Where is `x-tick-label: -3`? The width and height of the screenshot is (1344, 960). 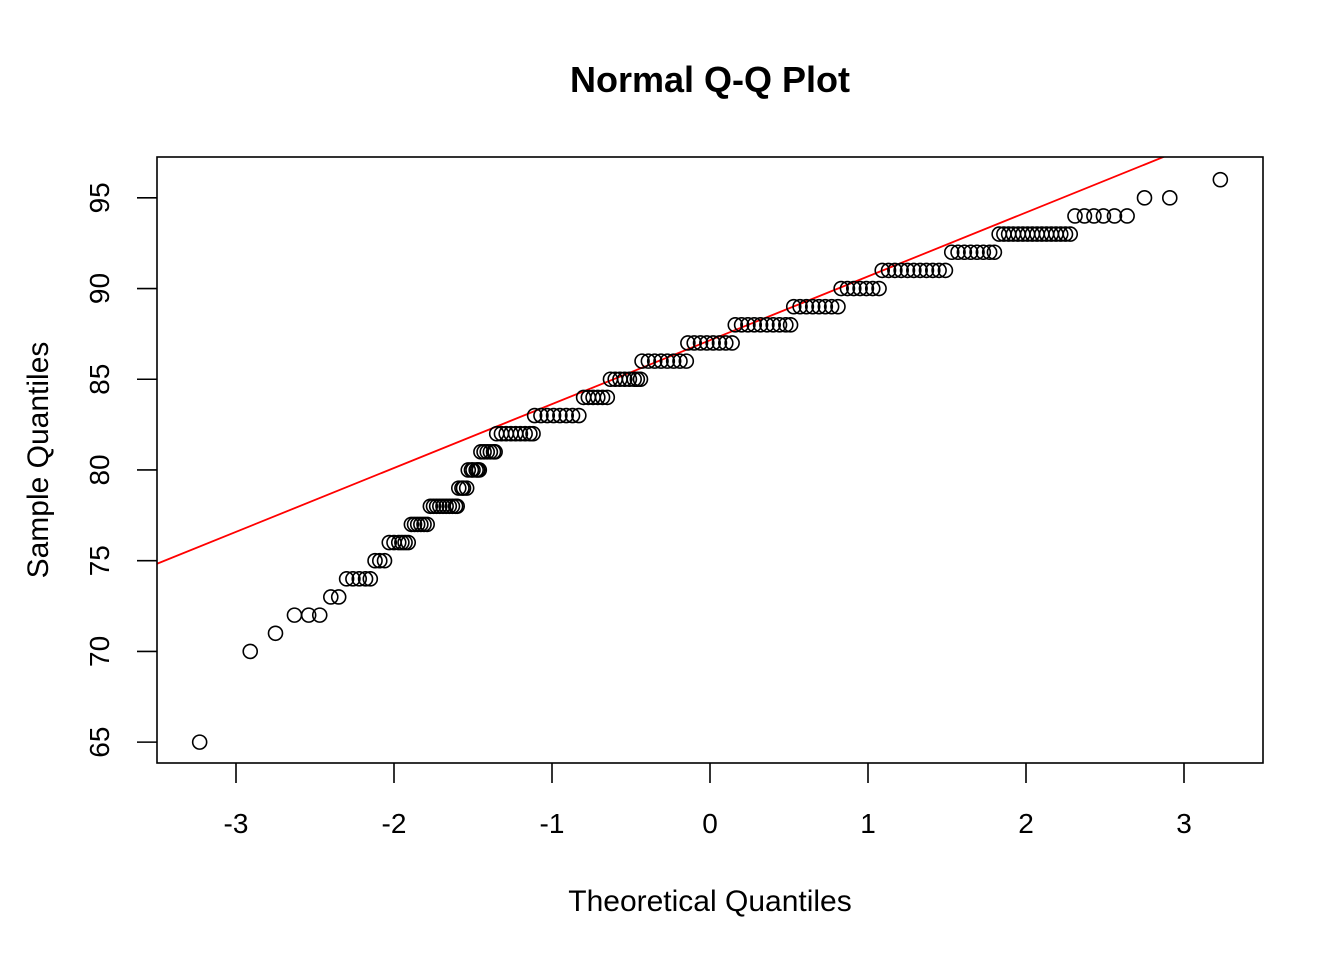 x-tick-label: -3 is located at coordinates (236, 823).